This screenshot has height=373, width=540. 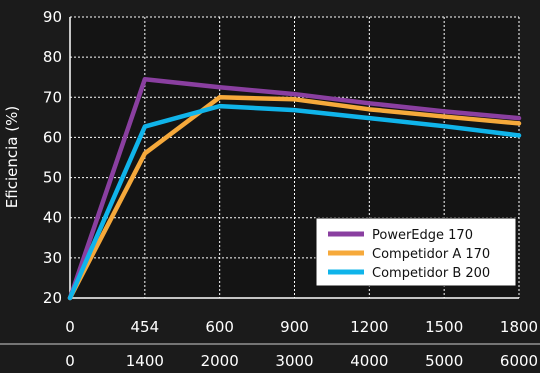 I want to click on y-tick-label: 80, so click(x=52, y=57).